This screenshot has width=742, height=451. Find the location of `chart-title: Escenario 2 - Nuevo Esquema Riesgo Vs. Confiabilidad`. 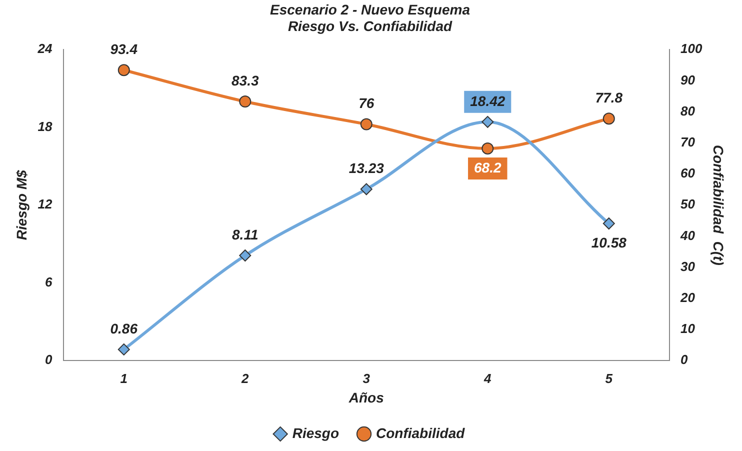

chart-title: Escenario 2 - Nuevo Esquema Riesgo Vs. Confiabilidad is located at coordinates (370, 17).